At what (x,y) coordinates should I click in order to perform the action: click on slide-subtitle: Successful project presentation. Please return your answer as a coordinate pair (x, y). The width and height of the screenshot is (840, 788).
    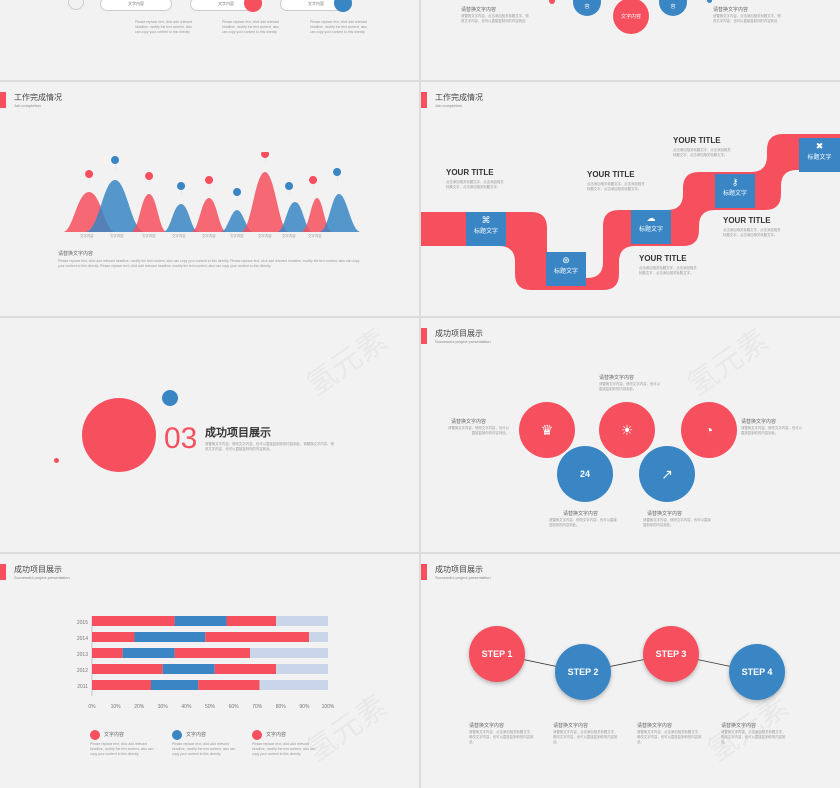
    Looking at the image, I should click on (463, 577).